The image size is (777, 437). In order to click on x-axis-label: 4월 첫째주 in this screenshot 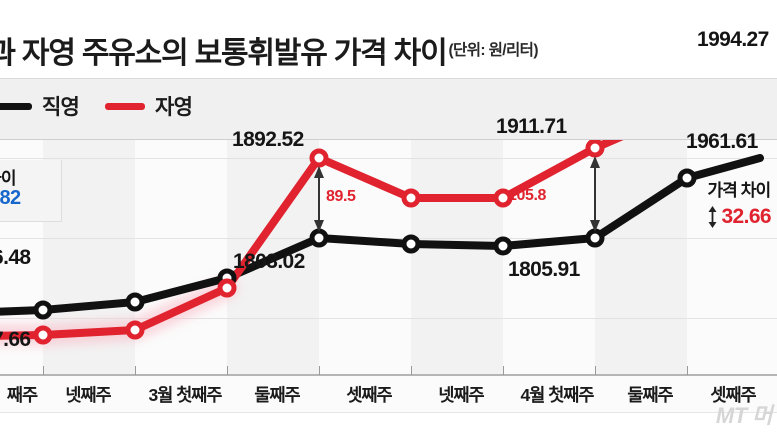, I will do `click(557, 395)`.